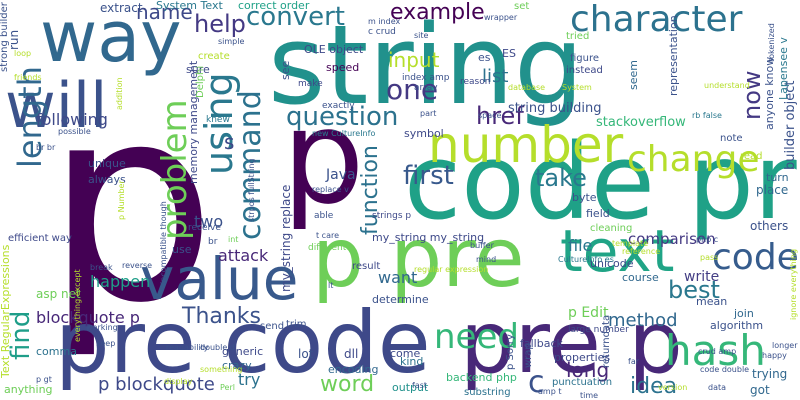  I want to click on cloud-word: wrap, so click(528, 355).